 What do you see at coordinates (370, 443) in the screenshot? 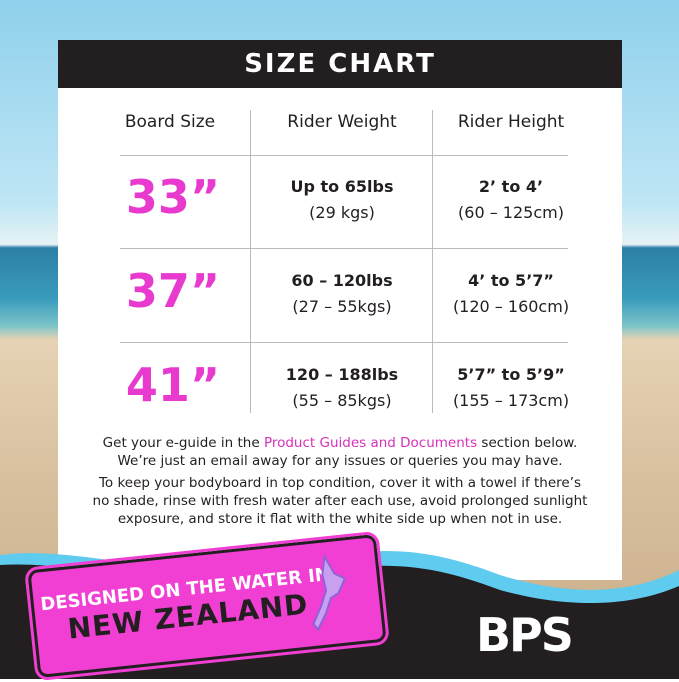
I see `product-guides-link: Product Guides and Documents` at bounding box center [370, 443].